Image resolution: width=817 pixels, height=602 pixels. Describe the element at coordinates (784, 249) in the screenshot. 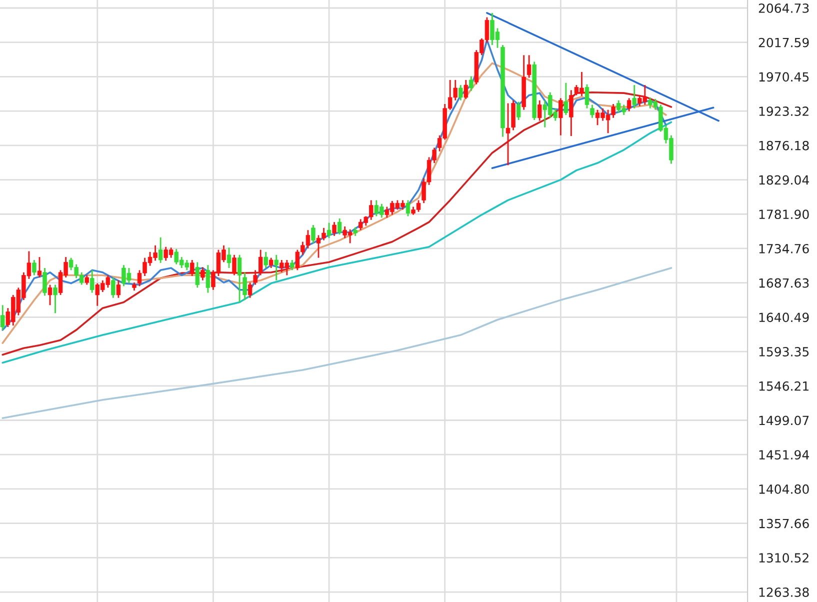

I see `y-tick-label: 1734.76` at that location.